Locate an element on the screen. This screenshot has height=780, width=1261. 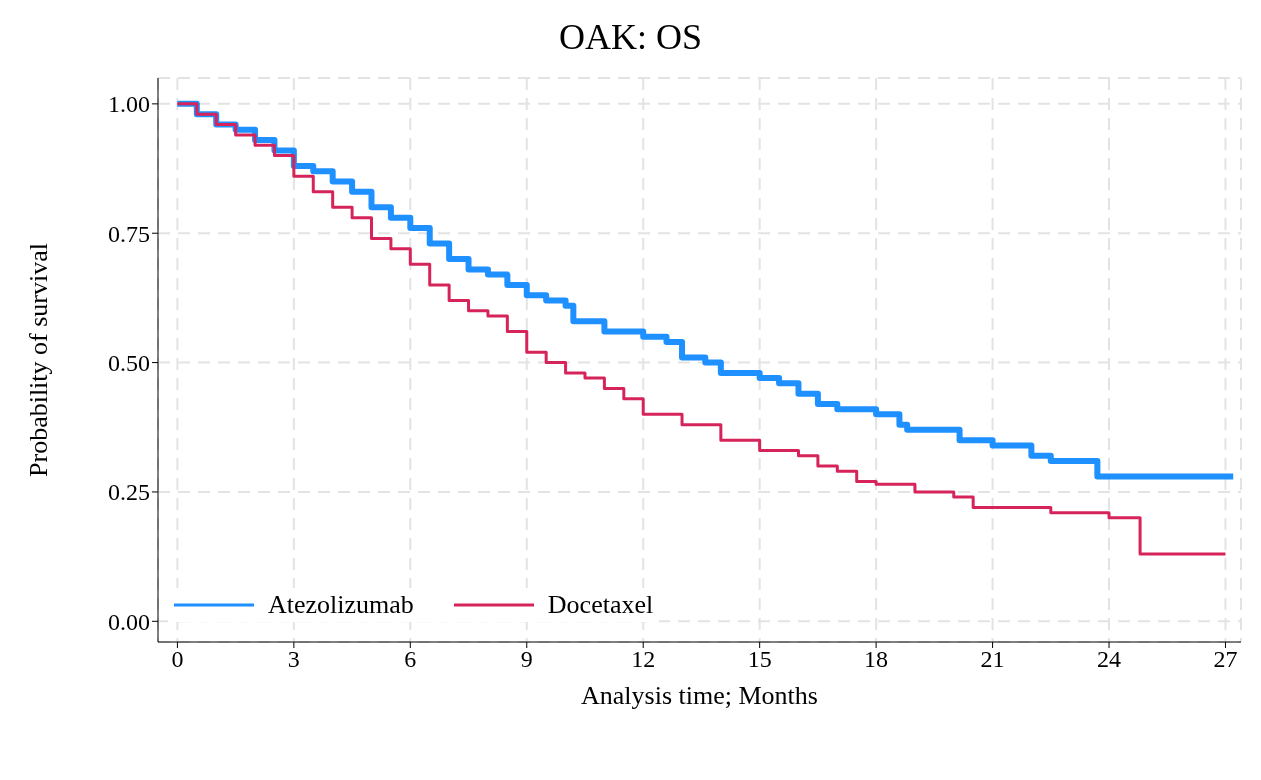
y-tick-label: 0.00 is located at coordinates (129, 621).